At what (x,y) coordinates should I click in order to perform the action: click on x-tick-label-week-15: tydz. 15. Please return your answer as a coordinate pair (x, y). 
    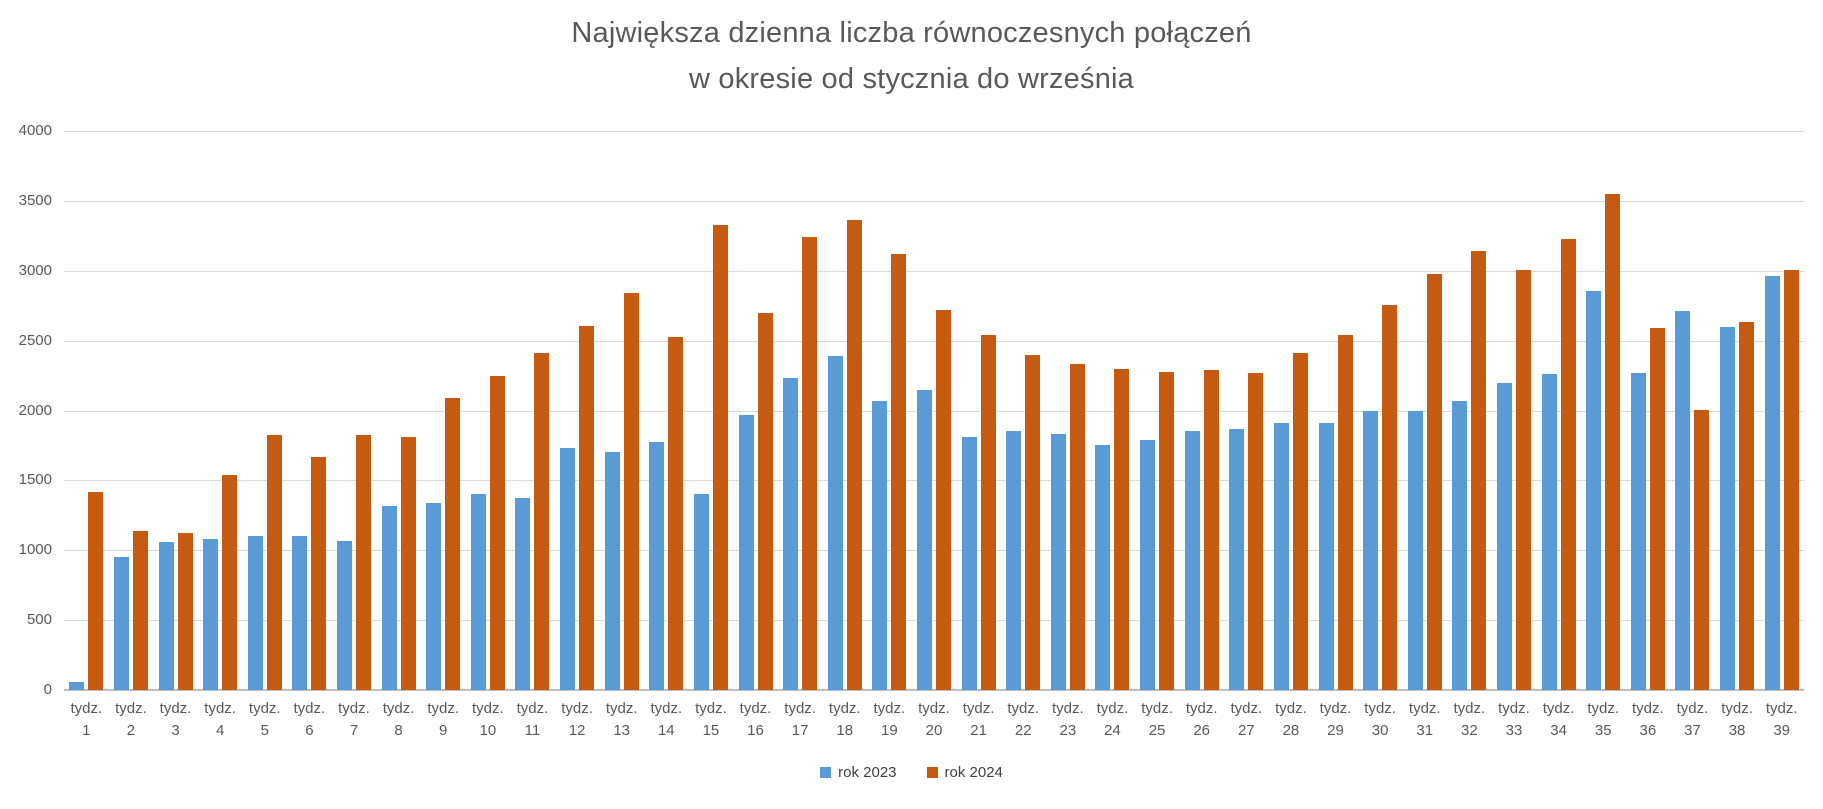
    Looking at the image, I should click on (711, 719).